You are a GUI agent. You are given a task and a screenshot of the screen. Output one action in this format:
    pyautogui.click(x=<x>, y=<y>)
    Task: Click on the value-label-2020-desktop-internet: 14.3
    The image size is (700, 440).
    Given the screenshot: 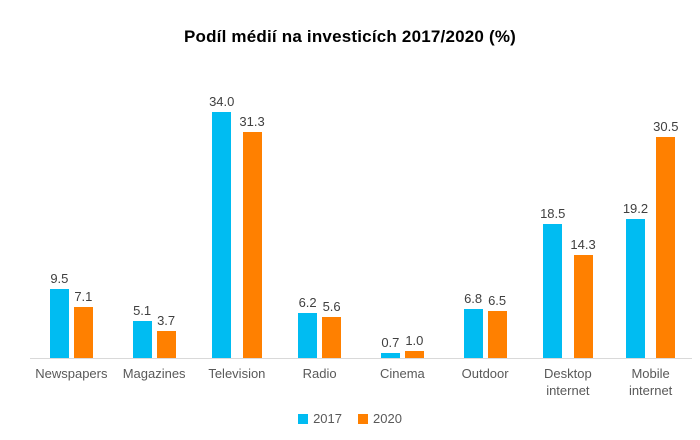 What is the action you would take?
    pyautogui.click(x=583, y=244)
    